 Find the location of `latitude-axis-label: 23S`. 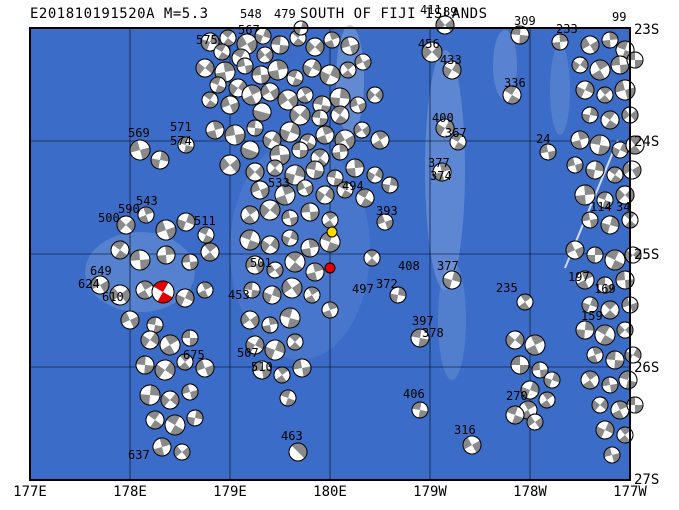

latitude-axis-label: 23S is located at coordinates (647, 30).